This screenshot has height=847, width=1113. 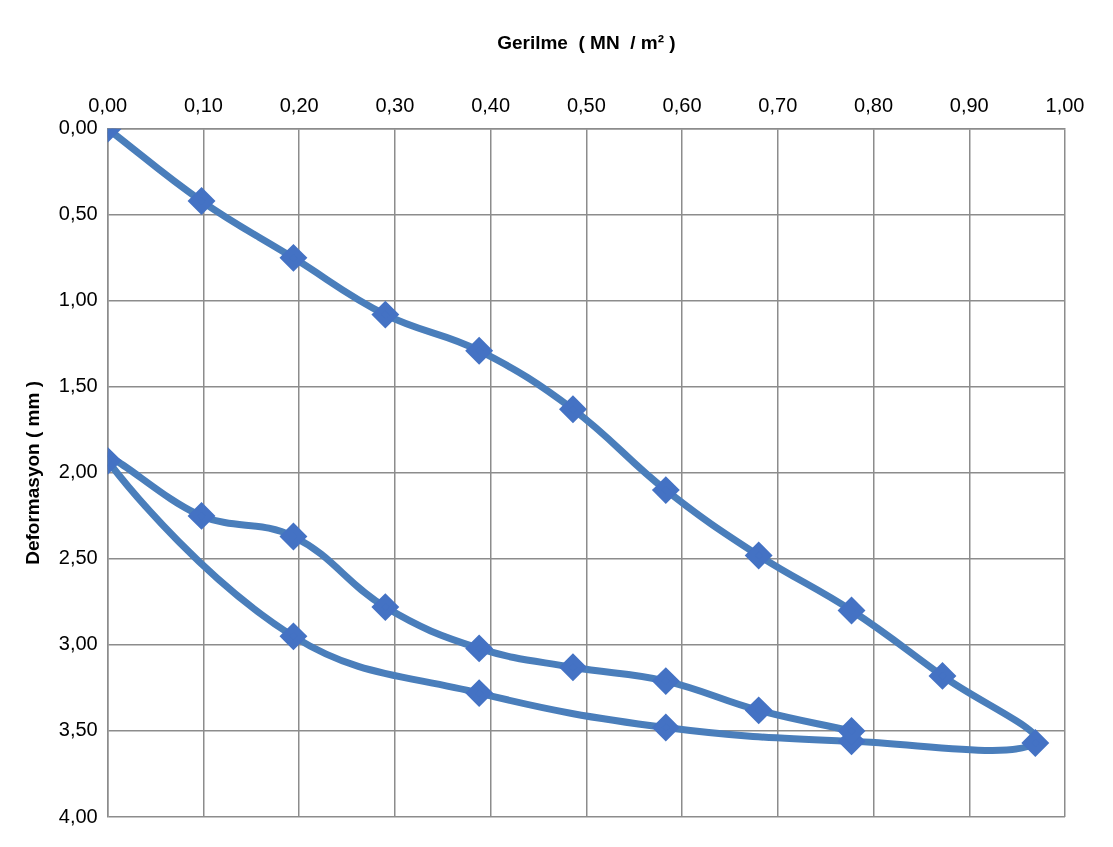 I want to click on y-tick-label: 2,50, so click(x=78, y=557).